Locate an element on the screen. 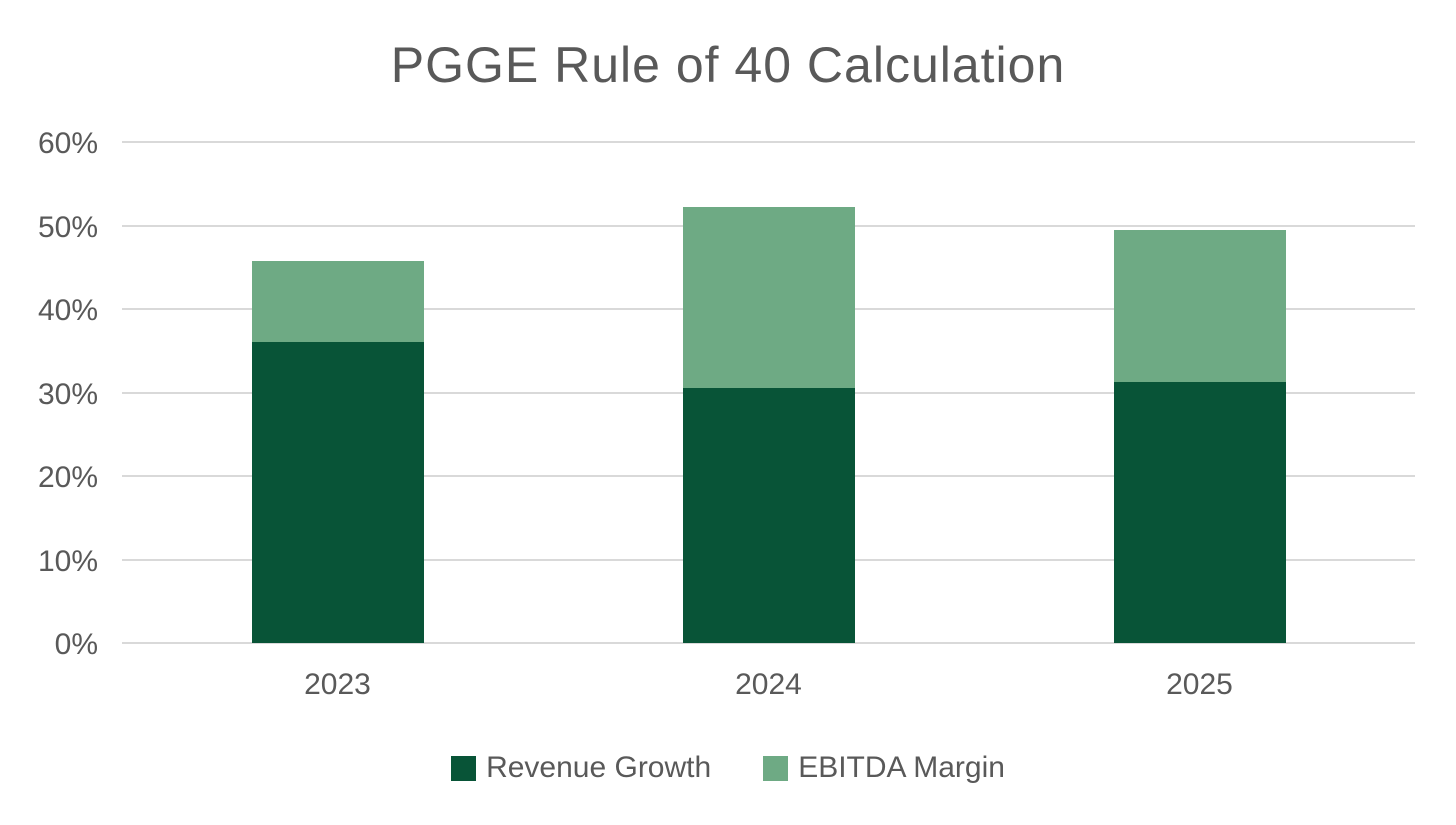 This screenshot has height=825, width=1456. y-tick-label: 20% is located at coordinates (67, 477).